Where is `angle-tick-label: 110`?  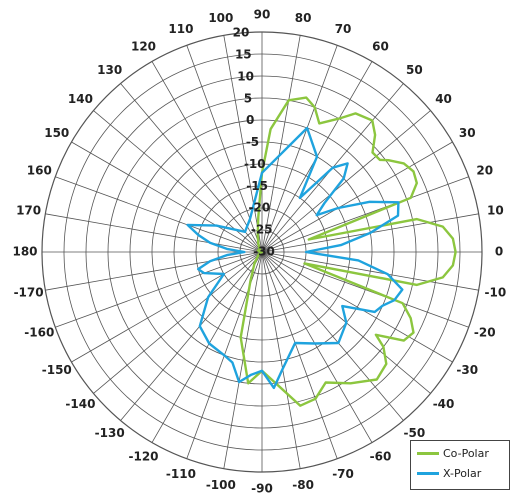 angle-tick-label: 110 is located at coordinates (180, 29).